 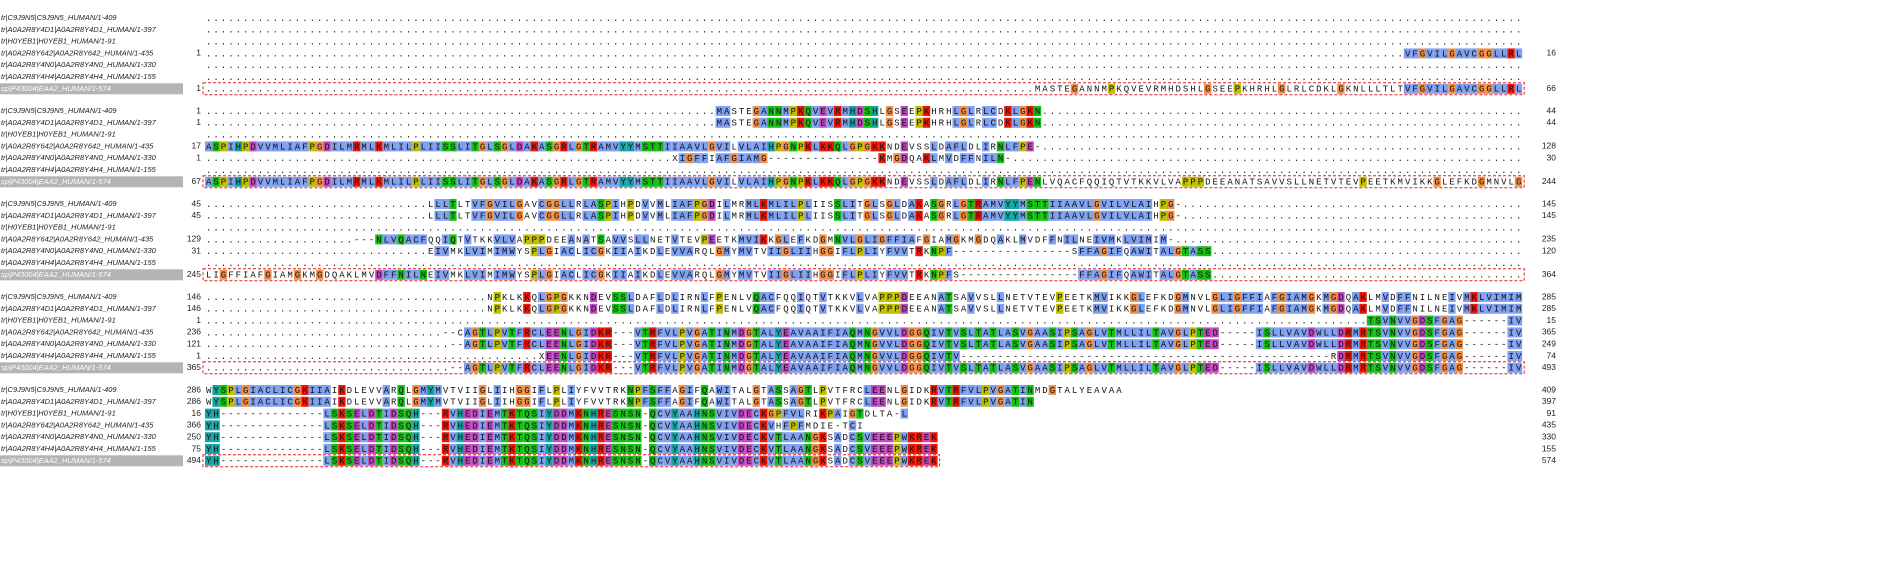 What do you see at coordinates (58, 134) in the screenshot?
I see `sequence-name: tr|H0YEB1|H0YEB1_HUMAN/1-91` at bounding box center [58, 134].